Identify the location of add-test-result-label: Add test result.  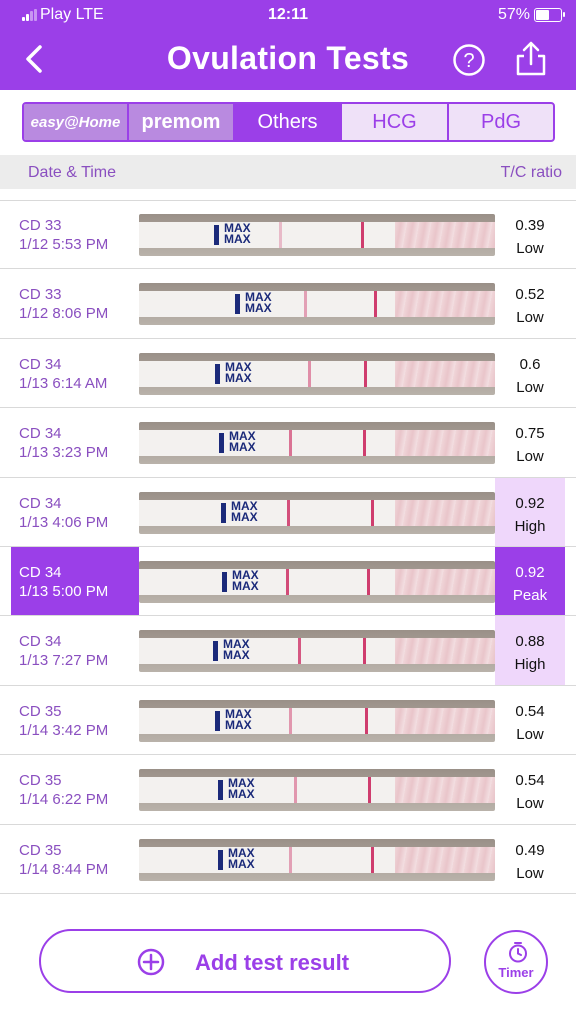
(272, 962).